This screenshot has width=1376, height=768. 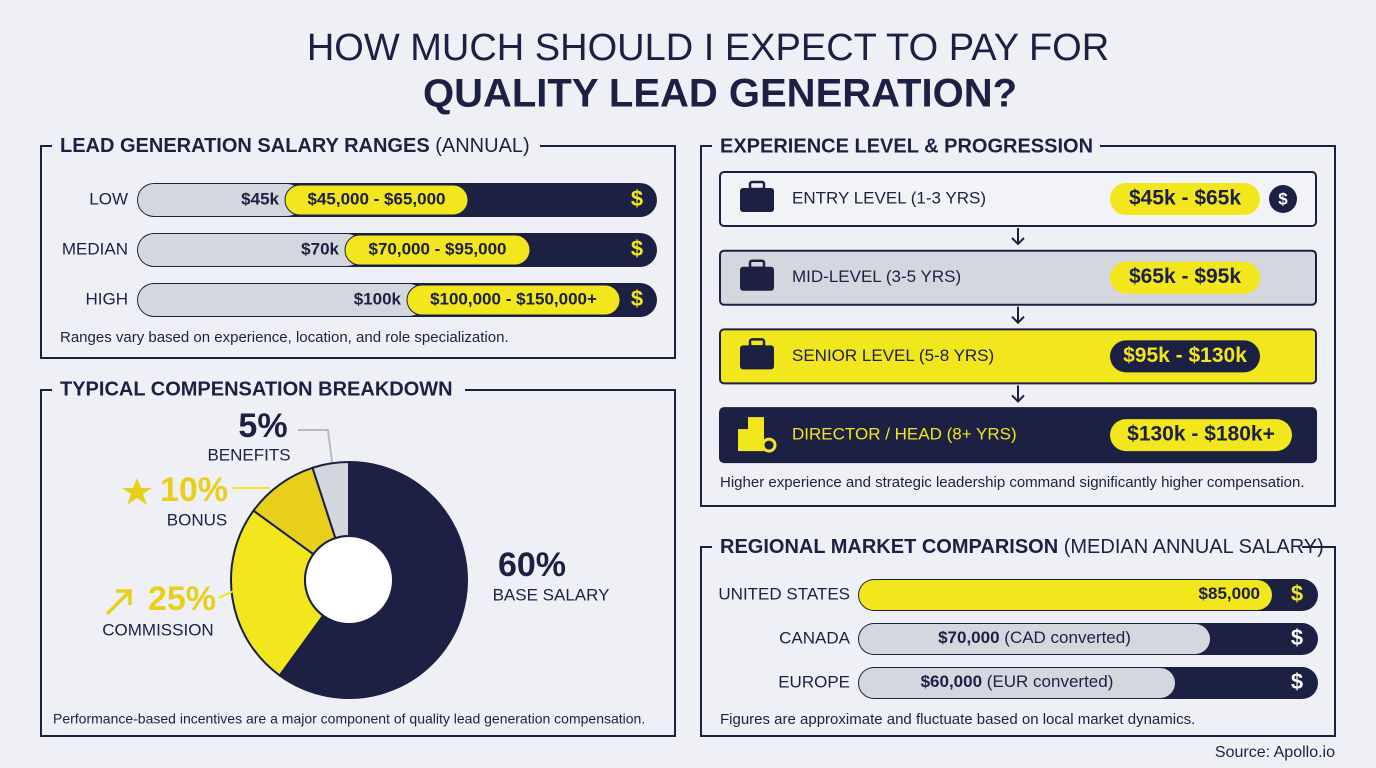 What do you see at coordinates (968, 637) in the screenshot?
I see `value: $70,000` at bounding box center [968, 637].